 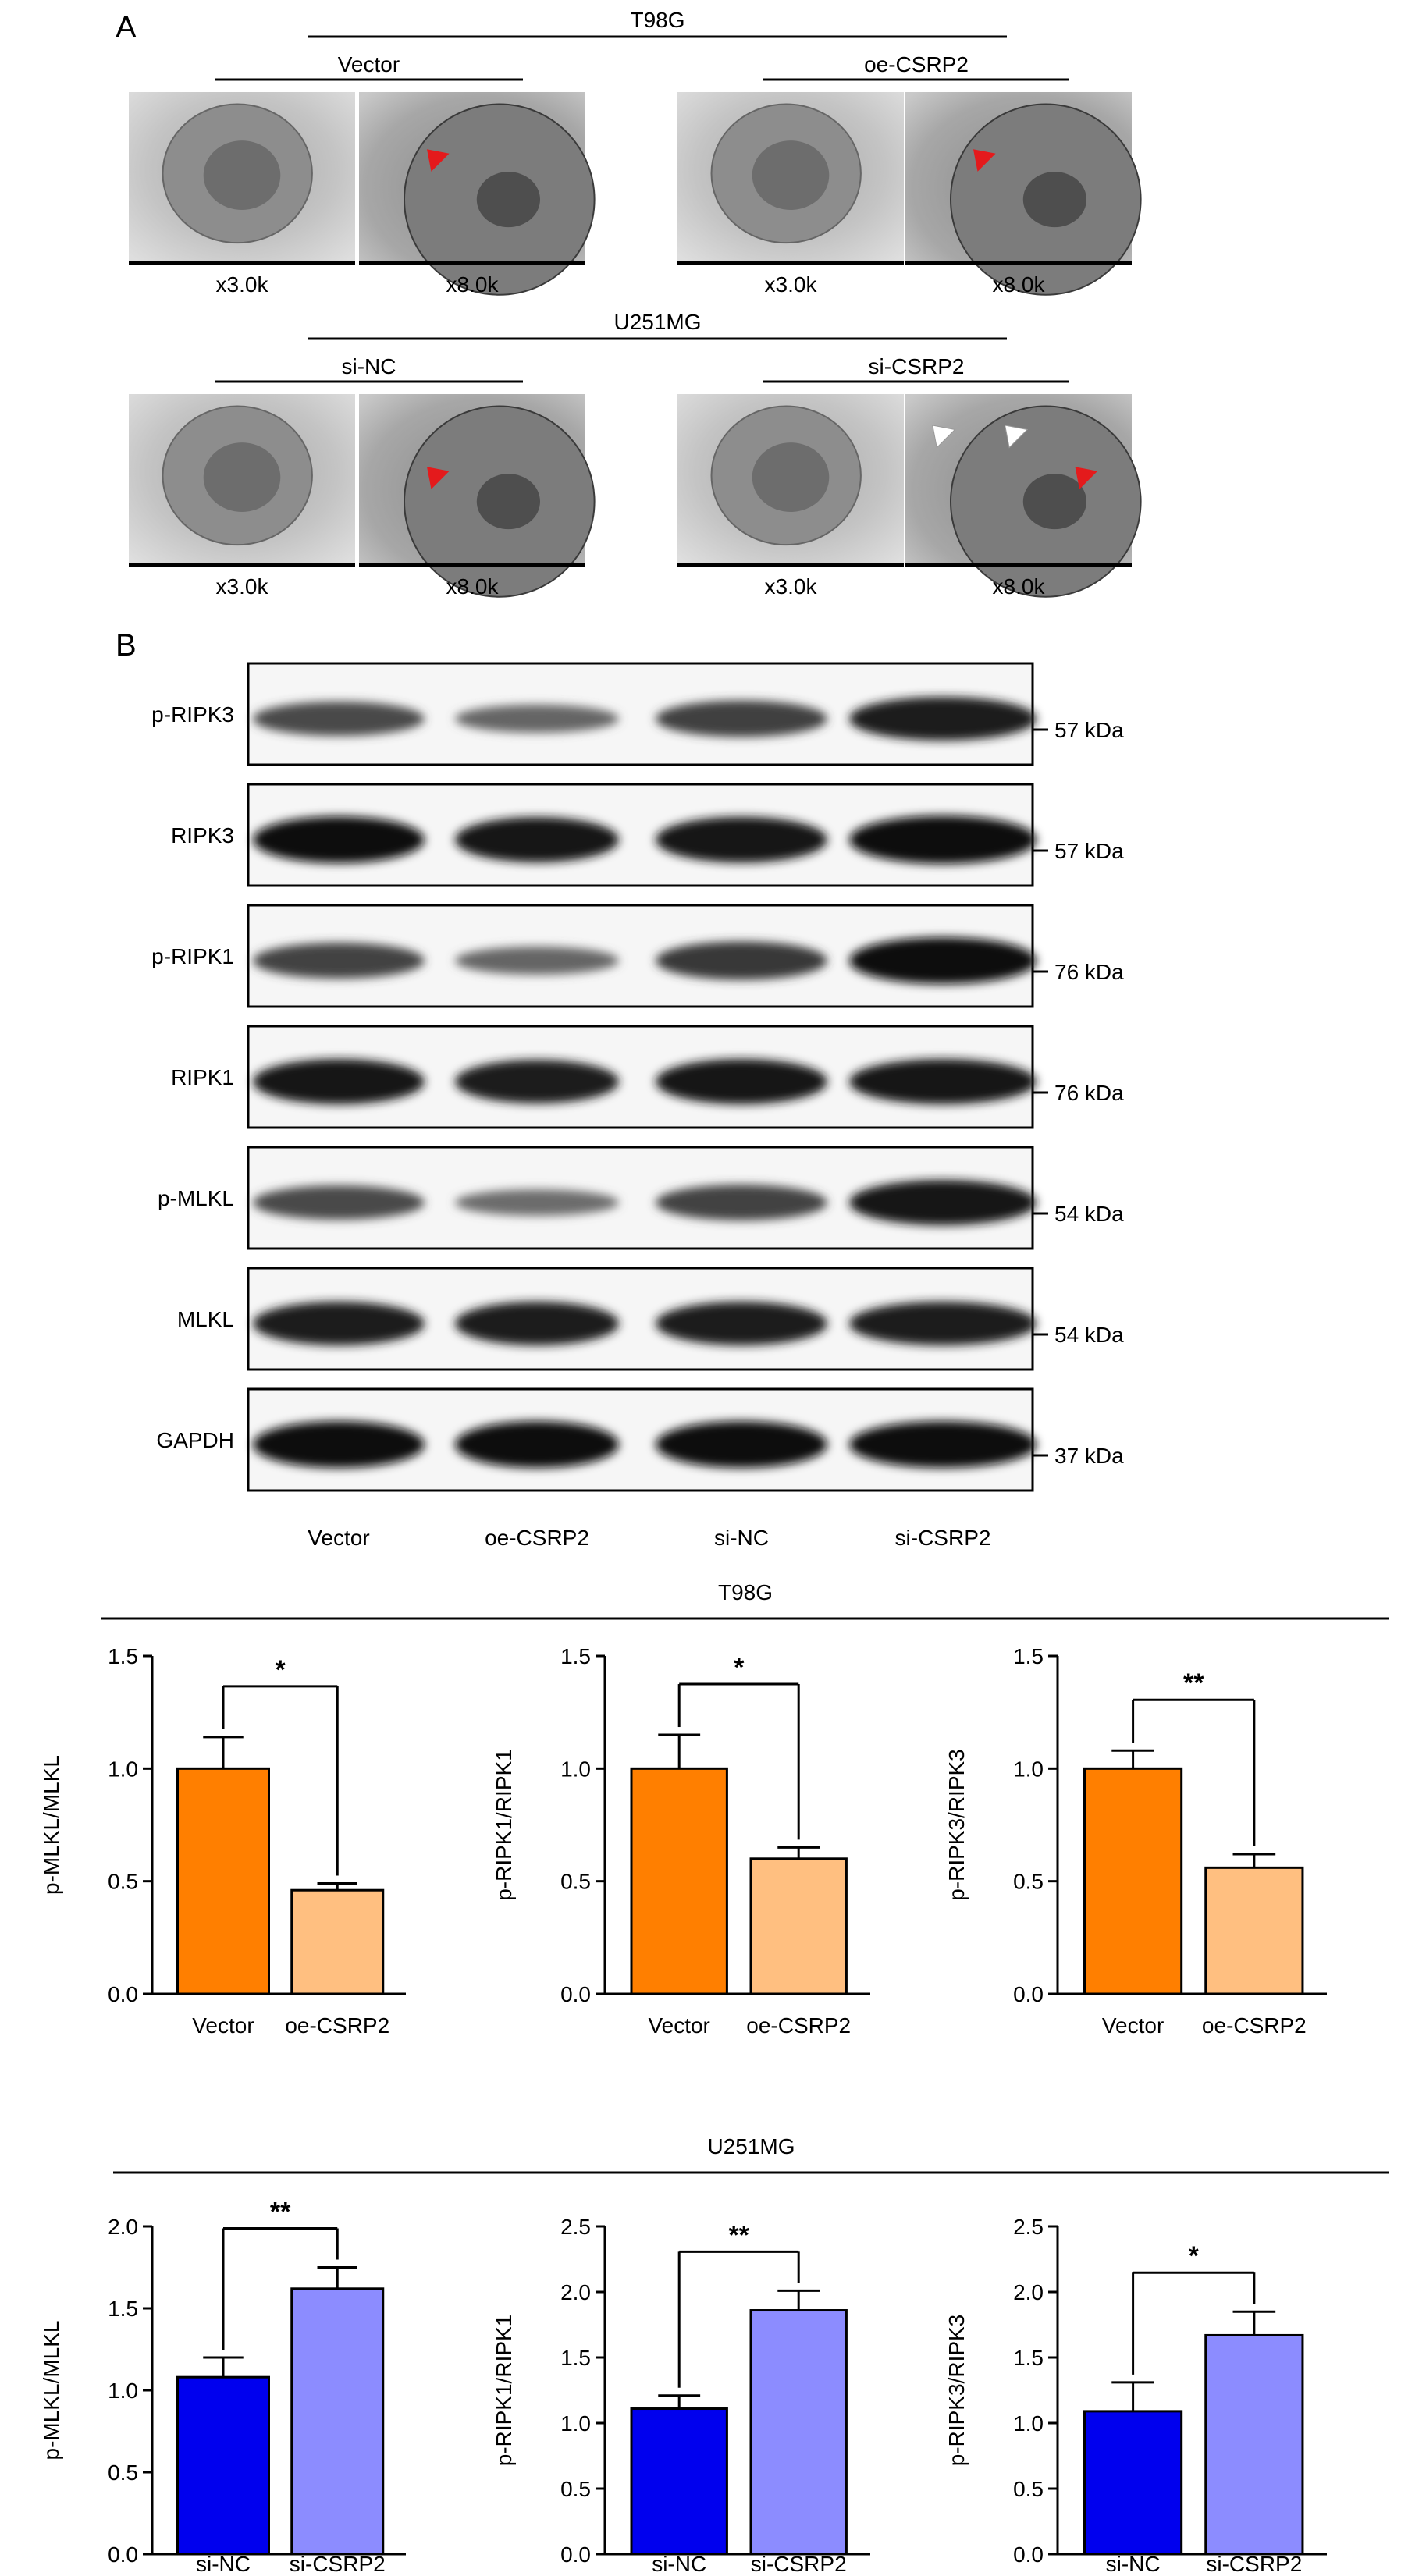 What do you see at coordinates (575, 2292) in the screenshot?
I see `y-tick-label: 2.0` at bounding box center [575, 2292].